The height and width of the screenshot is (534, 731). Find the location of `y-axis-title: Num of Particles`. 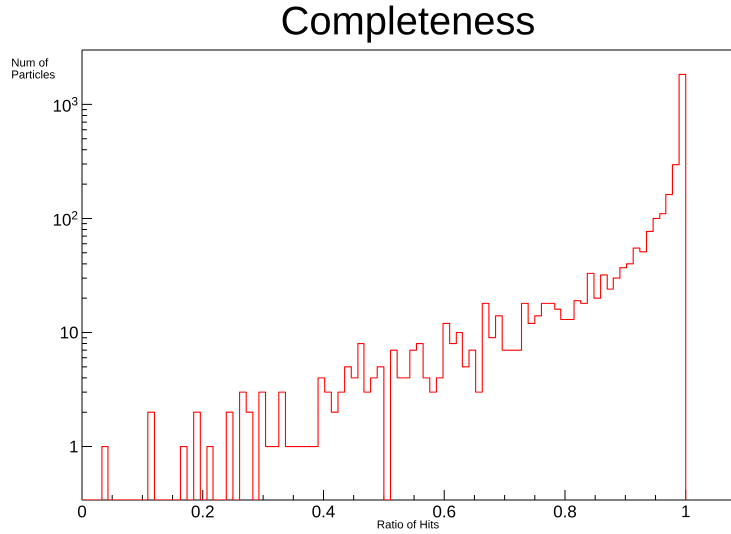

y-axis-title: Num of Particles is located at coordinates (33, 68).